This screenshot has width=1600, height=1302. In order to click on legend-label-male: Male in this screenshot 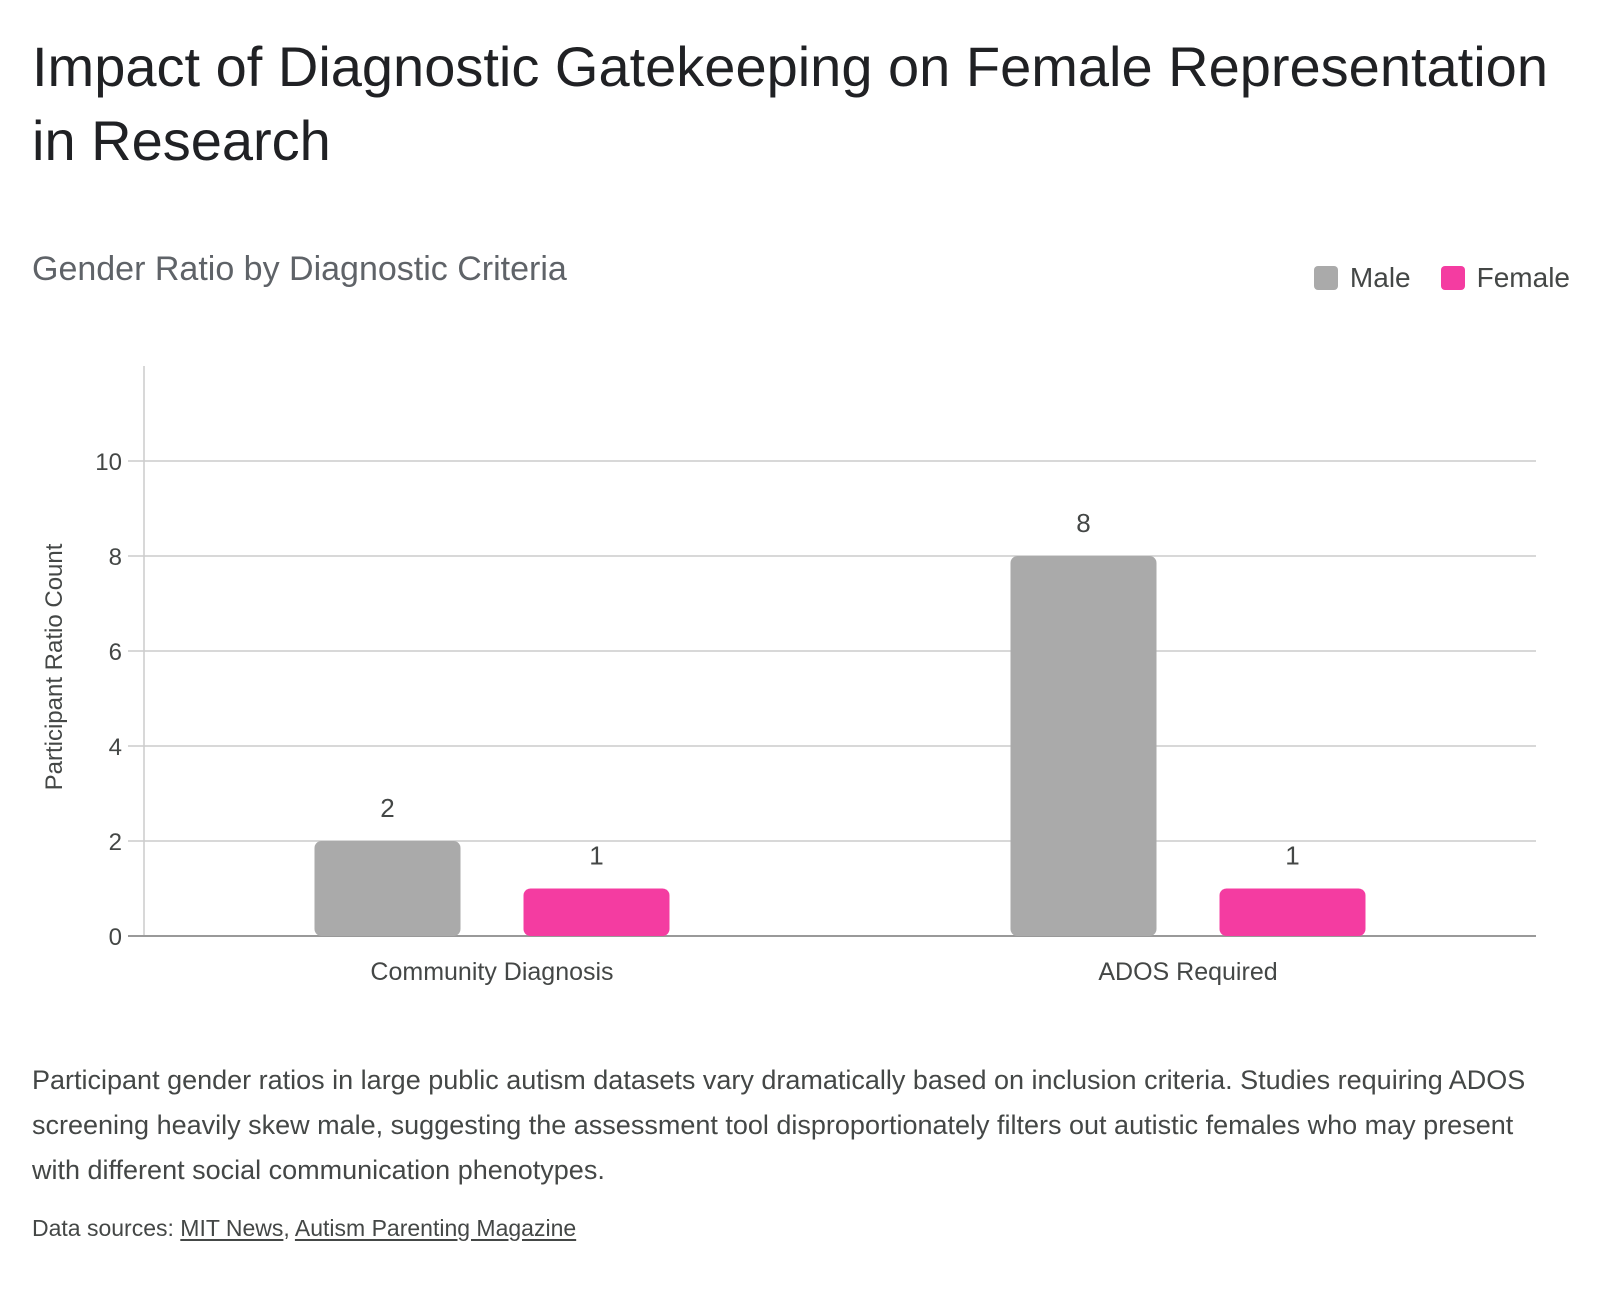, I will do `click(1380, 277)`.